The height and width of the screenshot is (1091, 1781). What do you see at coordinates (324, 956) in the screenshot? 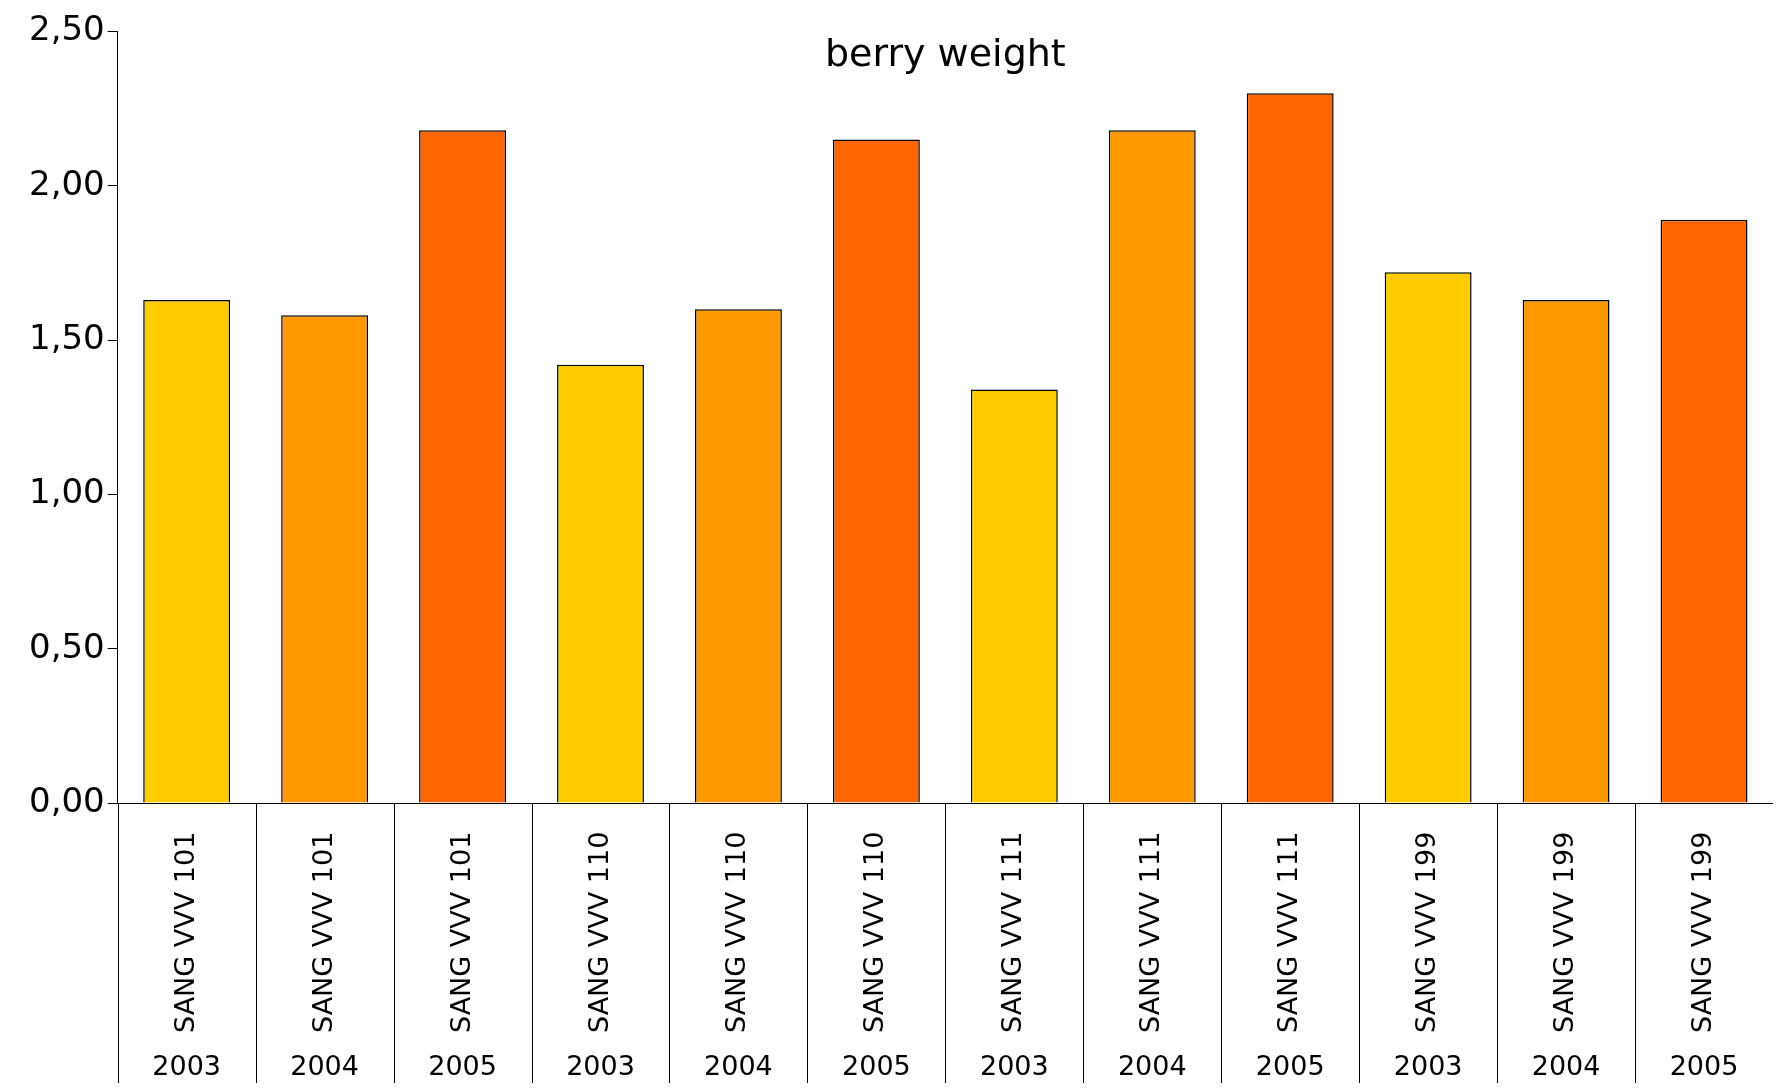
I see `x-tick-label: SANG VVV 101 2004` at bounding box center [324, 956].